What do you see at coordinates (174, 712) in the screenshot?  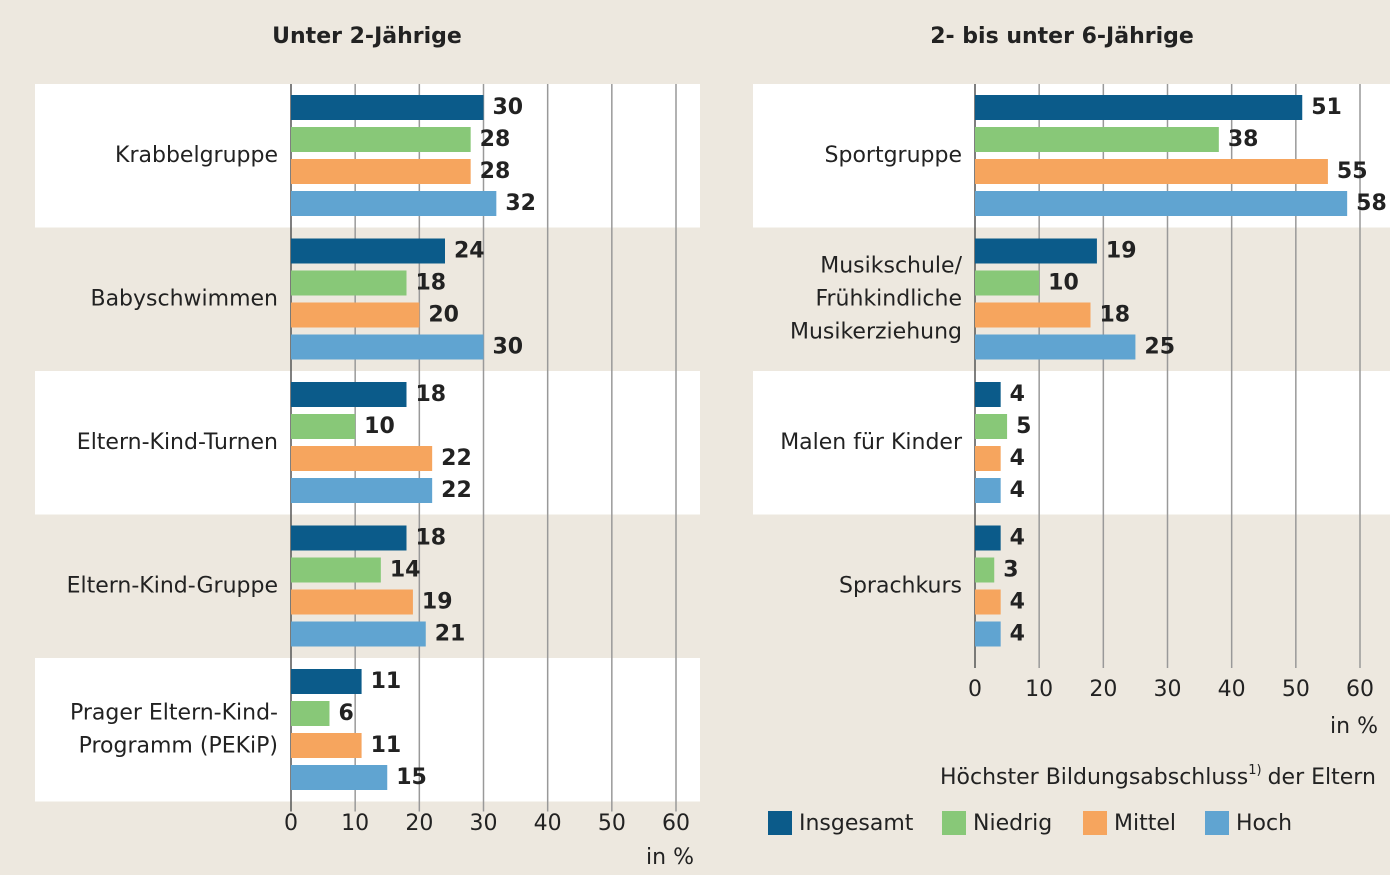 I see `category-label: Prager Eltern-Kind-` at bounding box center [174, 712].